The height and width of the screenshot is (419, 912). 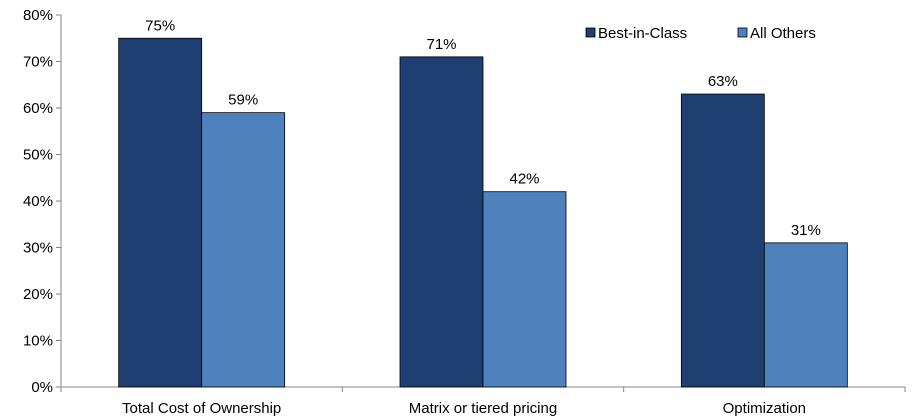 What do you see at coordinates (483, 408) in the screenshot?
I see `x-category-label: Matrix or tiered pricing` at bounding box center [483, 408].